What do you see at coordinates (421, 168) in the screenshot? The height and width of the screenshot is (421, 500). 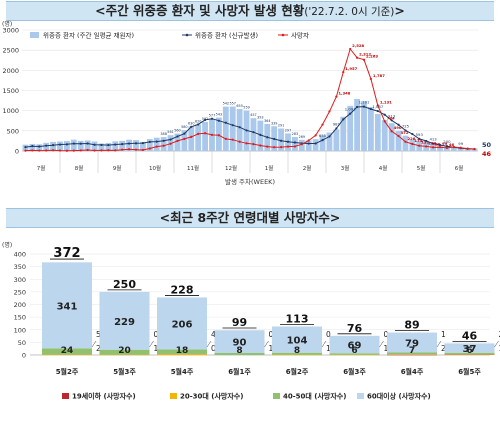 I see `month-label: 5월` at bounding box center [421, 168].